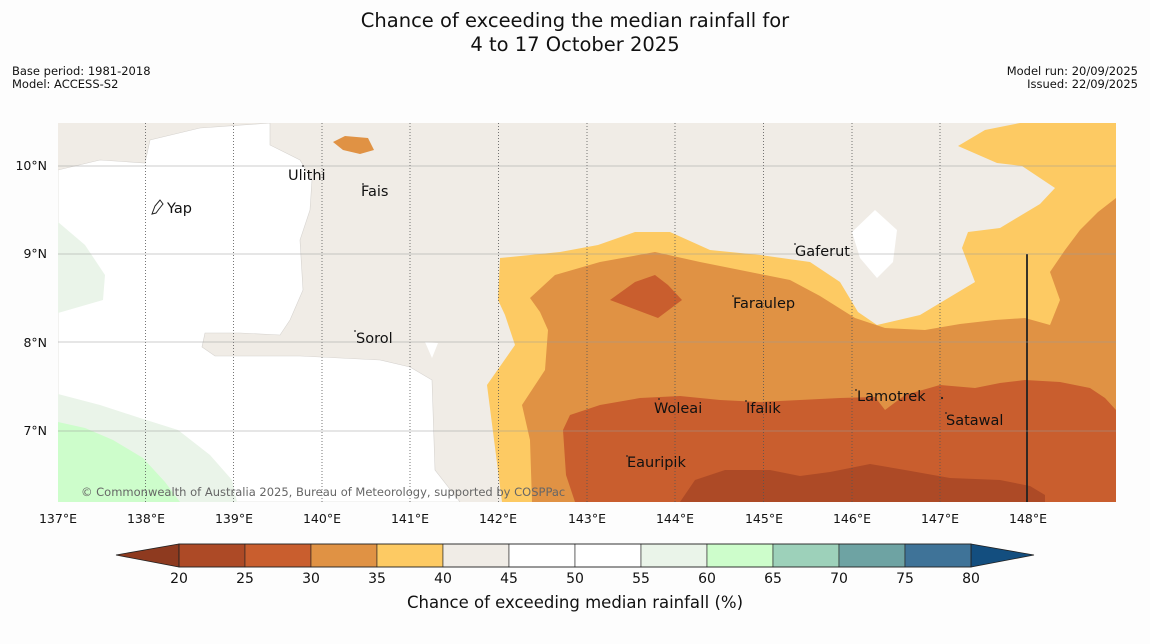 The height and width of the screenshot is (644, 1150). I want to click on colorbar-tick-label: 75, so click(905, 579).